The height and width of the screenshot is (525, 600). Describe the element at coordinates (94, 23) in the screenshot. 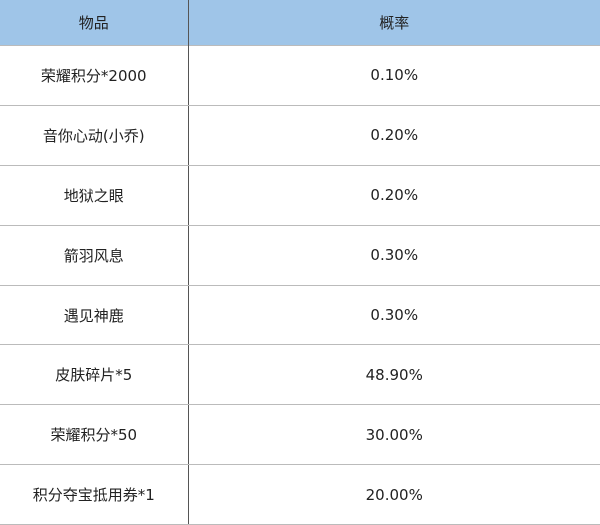

I see `header-item: 物品` at that location.